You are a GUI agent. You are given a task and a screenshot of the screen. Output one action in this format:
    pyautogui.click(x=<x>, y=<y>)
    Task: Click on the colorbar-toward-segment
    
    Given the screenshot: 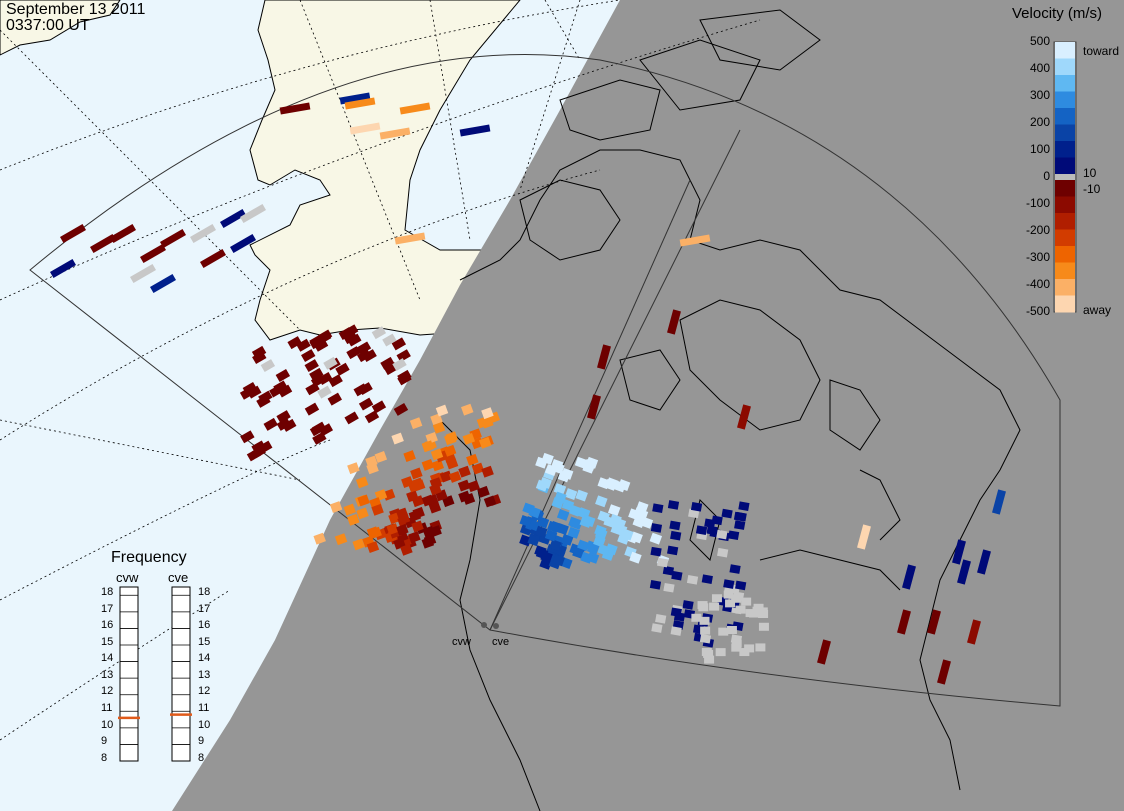 What is the action you would take?
    pyautogui.click(x=1065, y=50)
    